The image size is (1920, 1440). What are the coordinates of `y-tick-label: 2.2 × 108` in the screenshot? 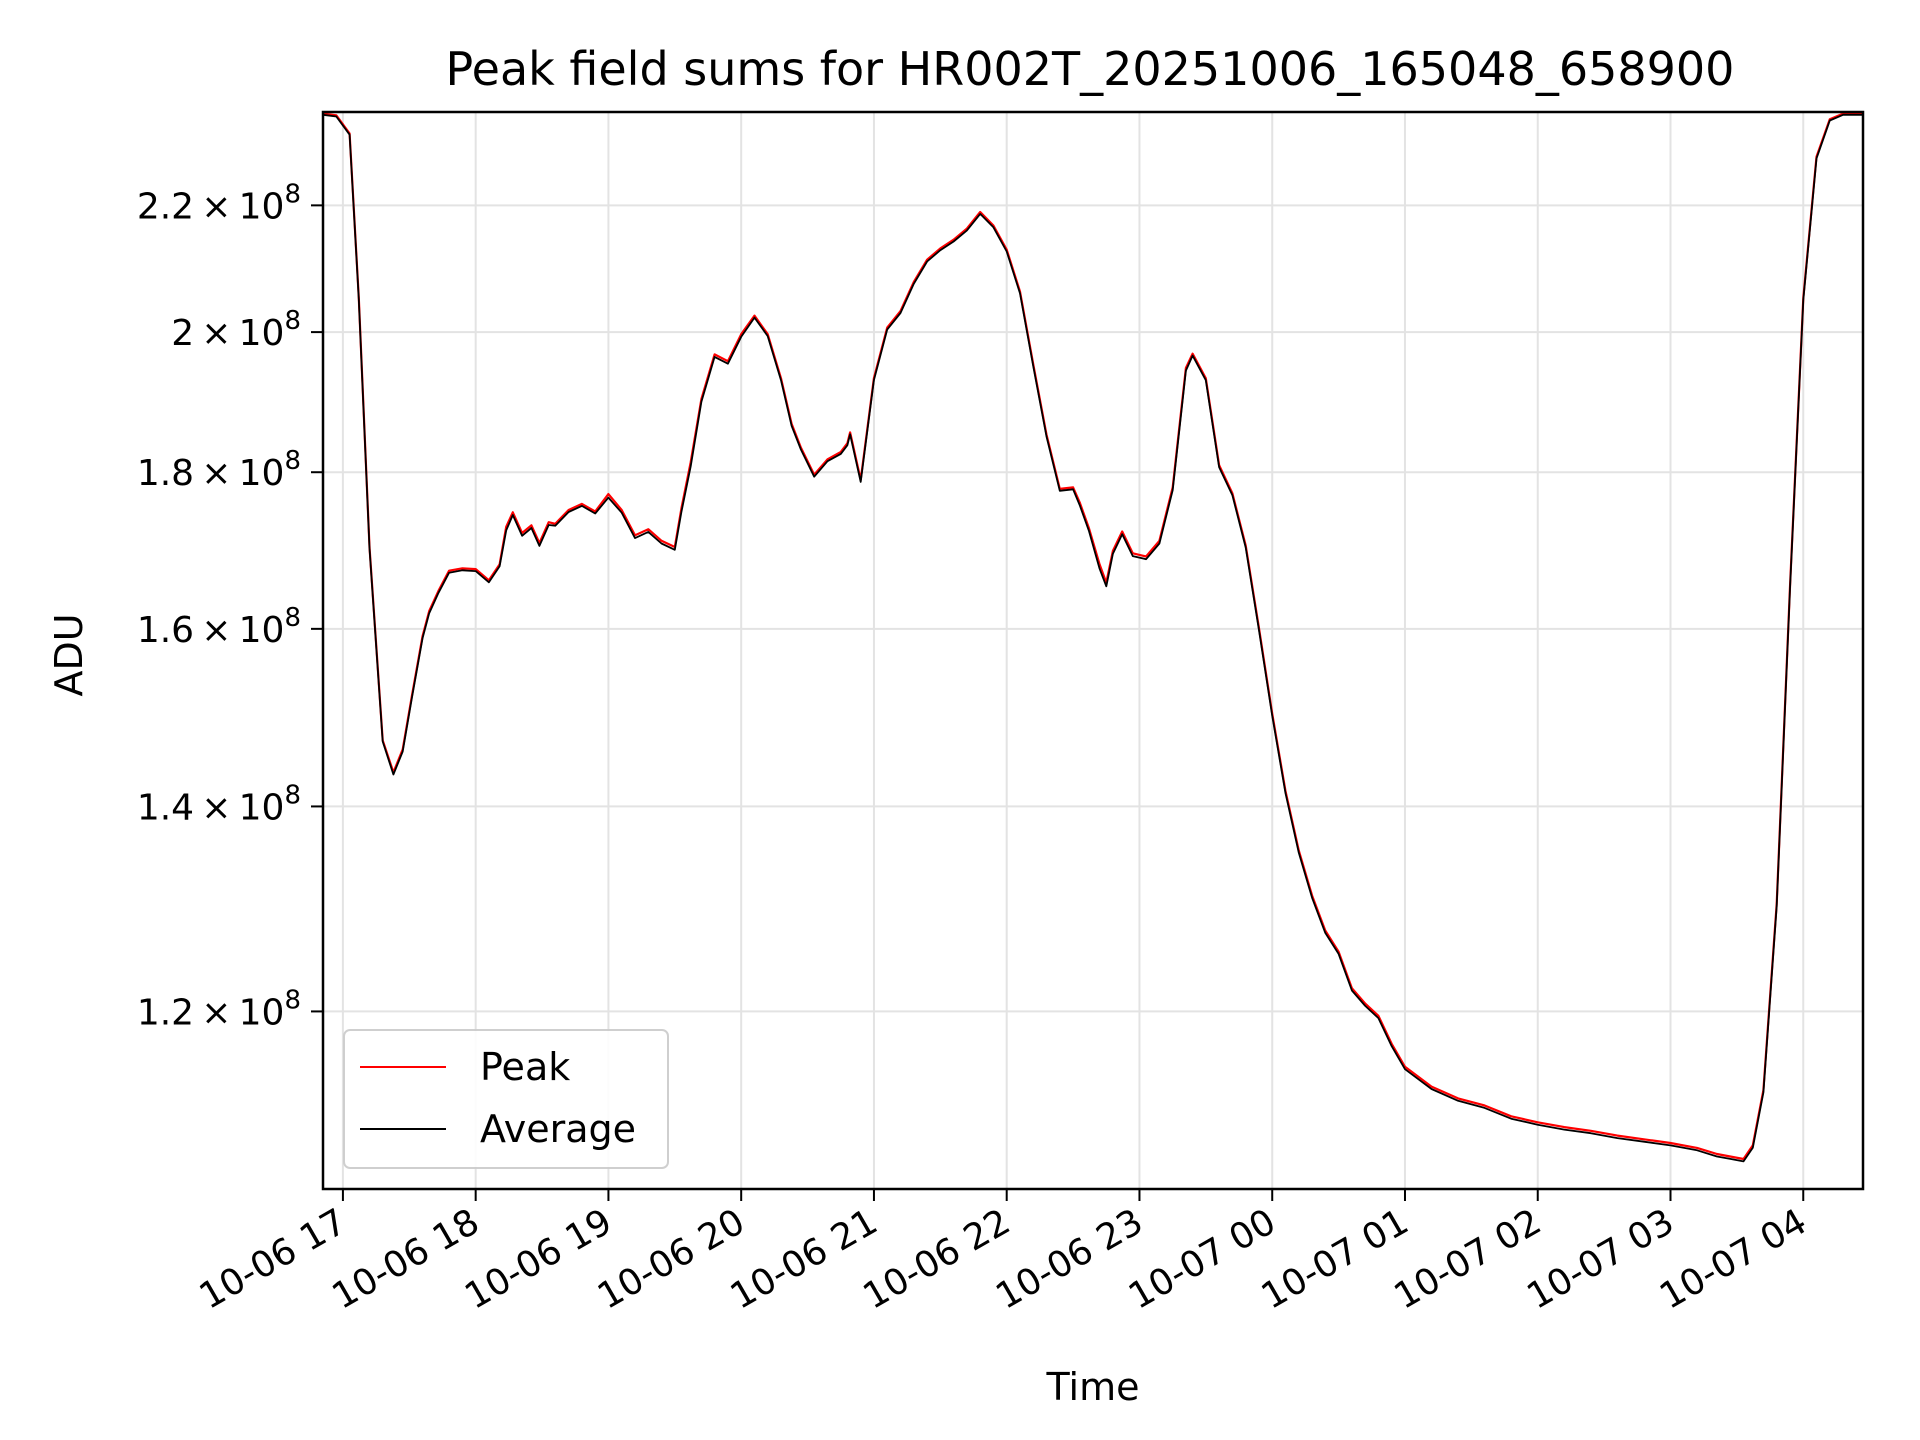 It's located at (219, 203).